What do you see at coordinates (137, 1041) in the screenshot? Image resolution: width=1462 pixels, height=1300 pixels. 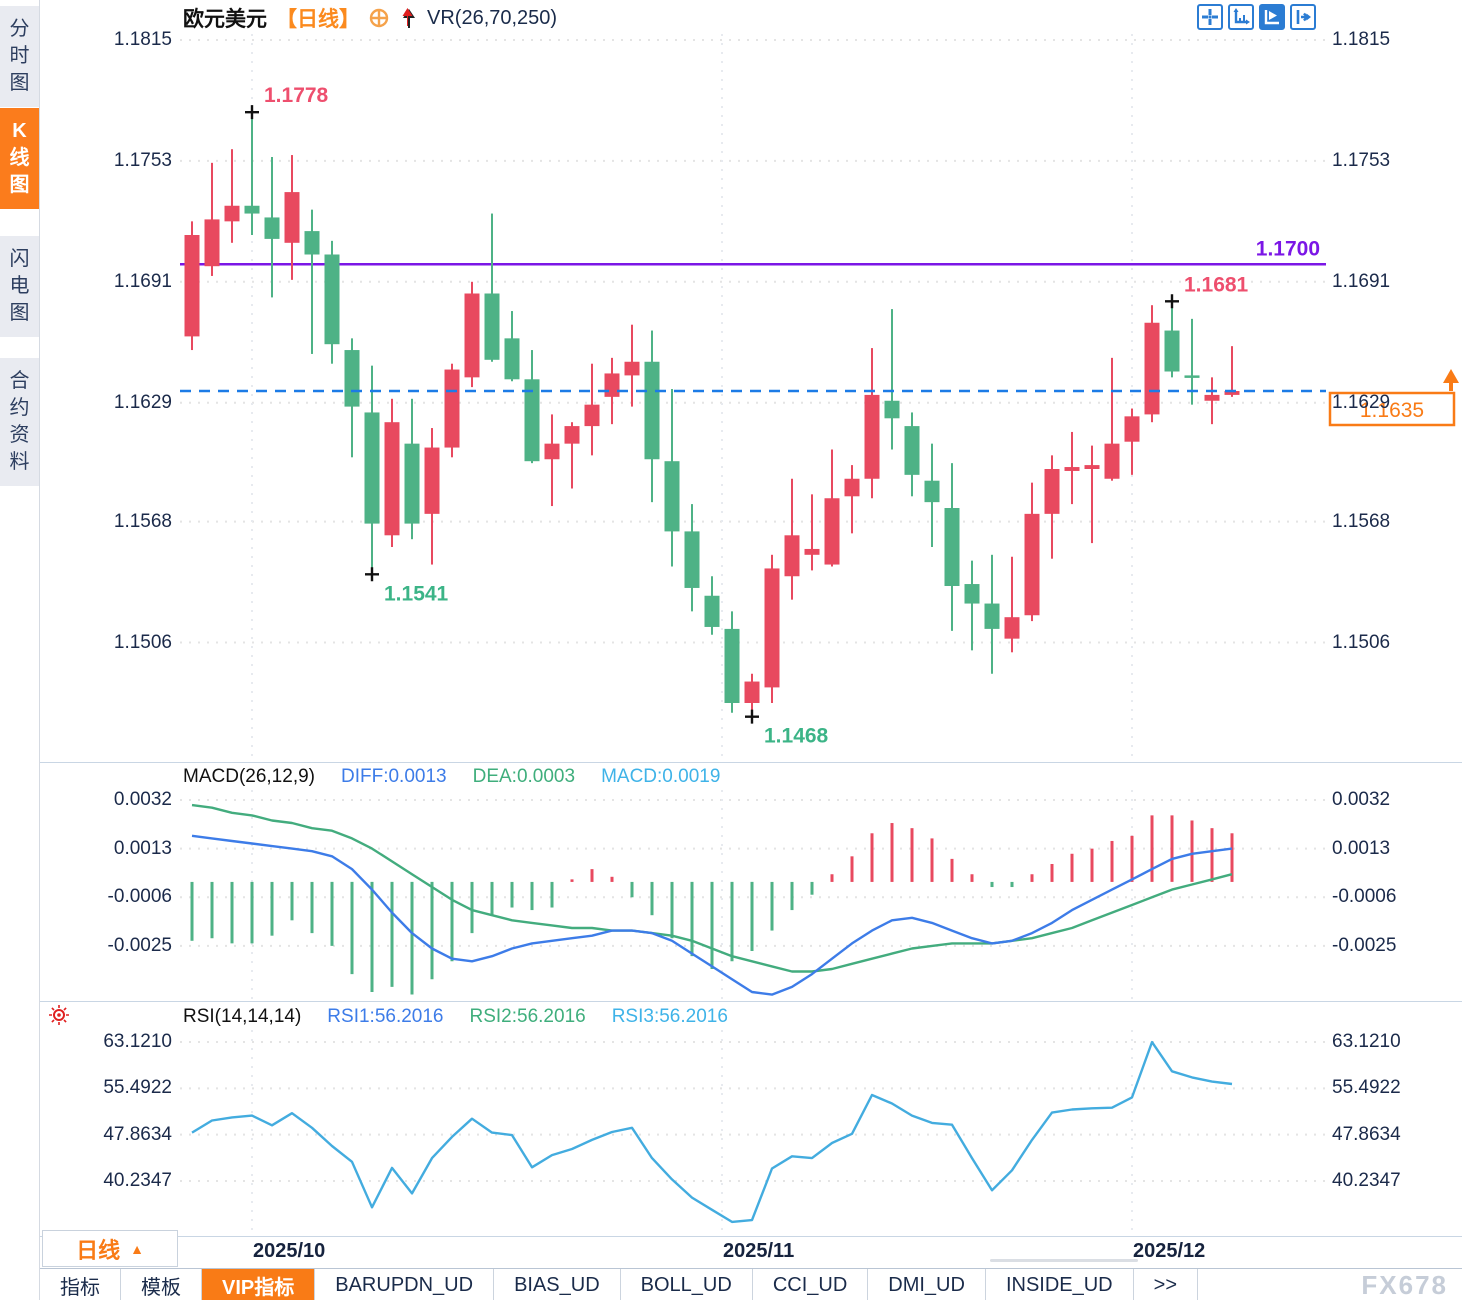 I see `rsi-tick-left: 63.1210` at bounding box center [137, 1041].